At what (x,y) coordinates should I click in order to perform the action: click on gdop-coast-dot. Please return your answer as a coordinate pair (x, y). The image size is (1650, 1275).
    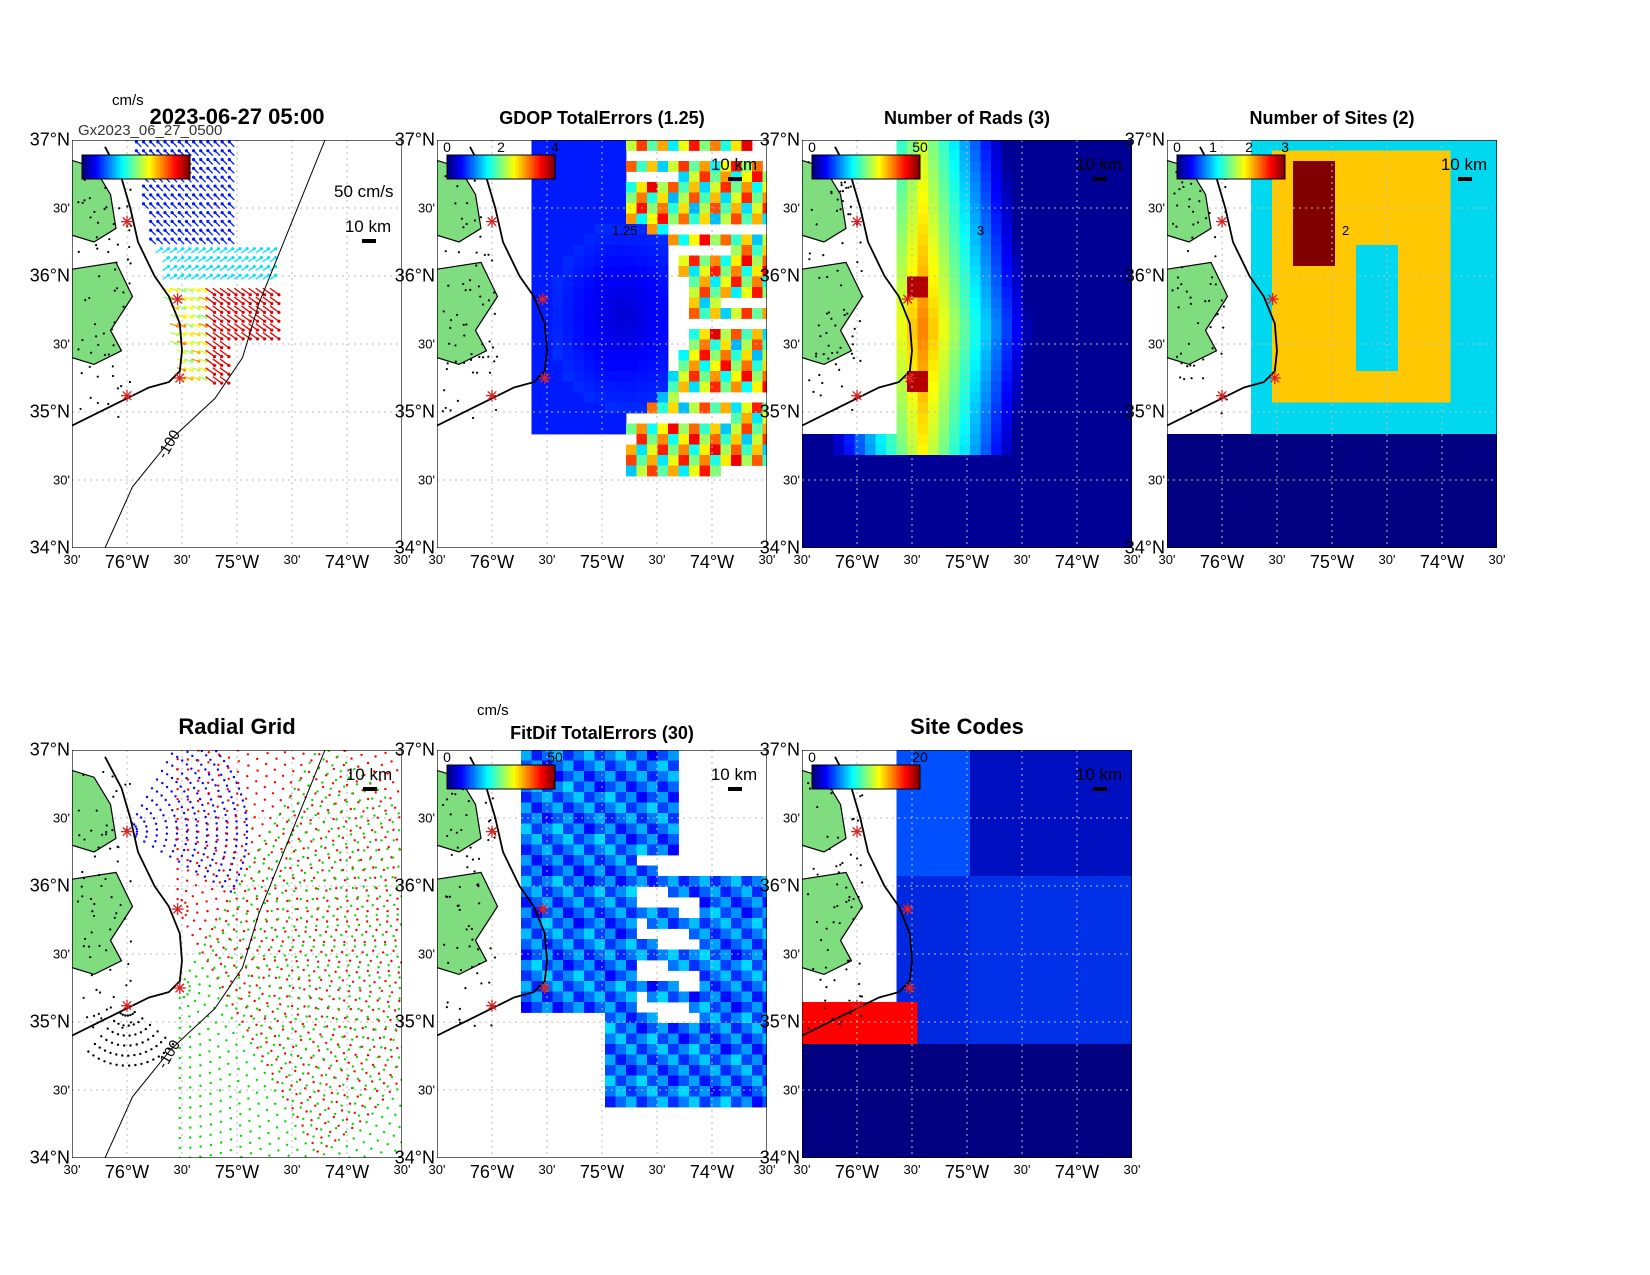
    Looking at the image, I should click on (463, 227).